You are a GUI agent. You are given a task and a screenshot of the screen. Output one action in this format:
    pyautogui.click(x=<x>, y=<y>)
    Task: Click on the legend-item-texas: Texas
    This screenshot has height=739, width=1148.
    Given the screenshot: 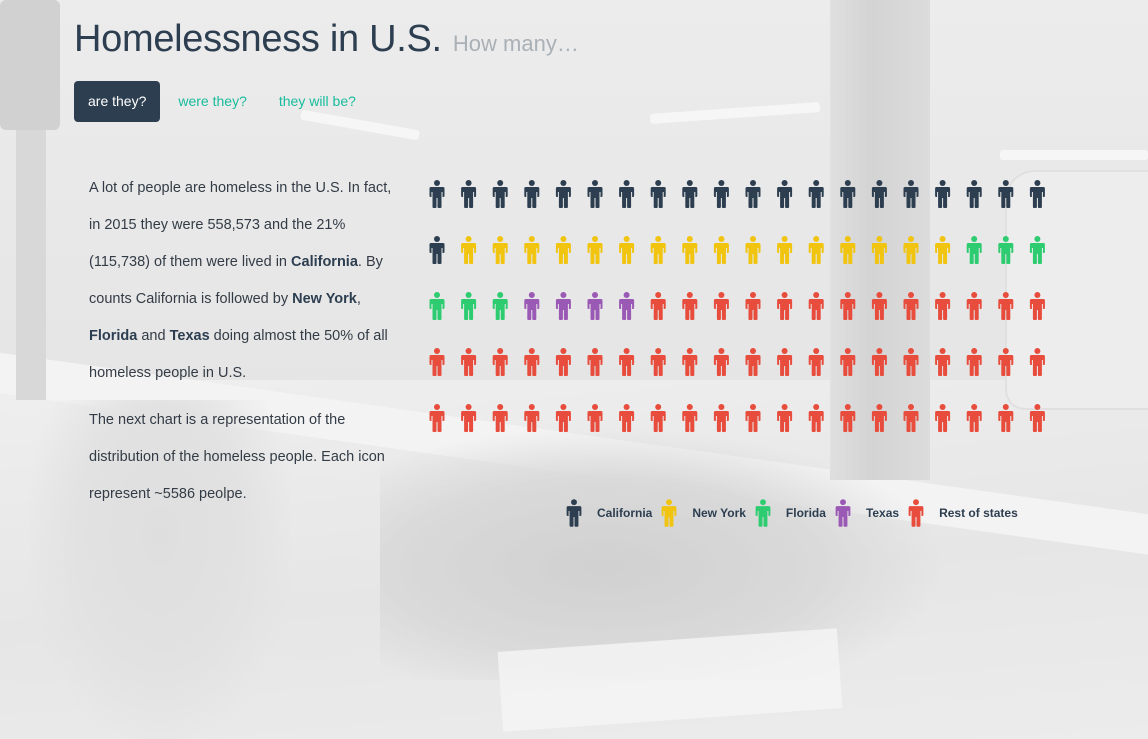 What is the action you would take?
    pyautogui.click(x=866, y=513)
    